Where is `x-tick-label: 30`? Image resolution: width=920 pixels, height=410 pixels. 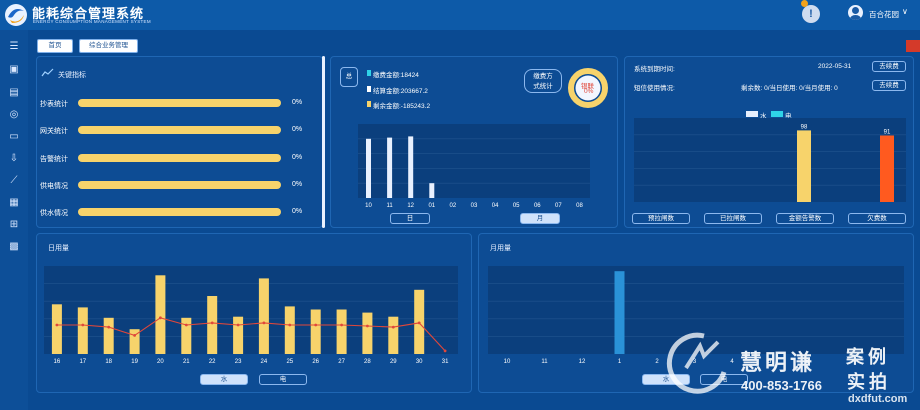 x-tick-label: 30 is located at coordinates (419, 362).